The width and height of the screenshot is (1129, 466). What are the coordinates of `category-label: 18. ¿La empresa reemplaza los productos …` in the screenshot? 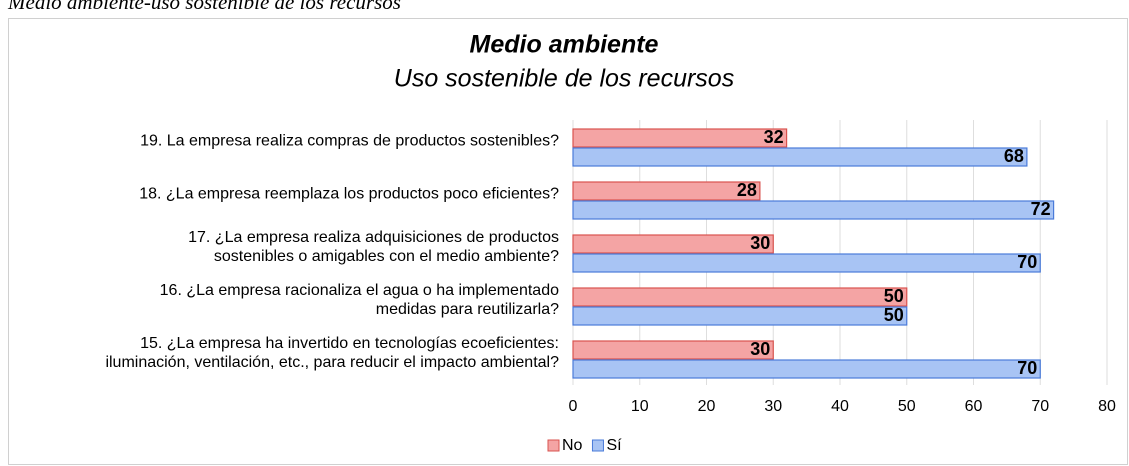 It's located at (349, 193).